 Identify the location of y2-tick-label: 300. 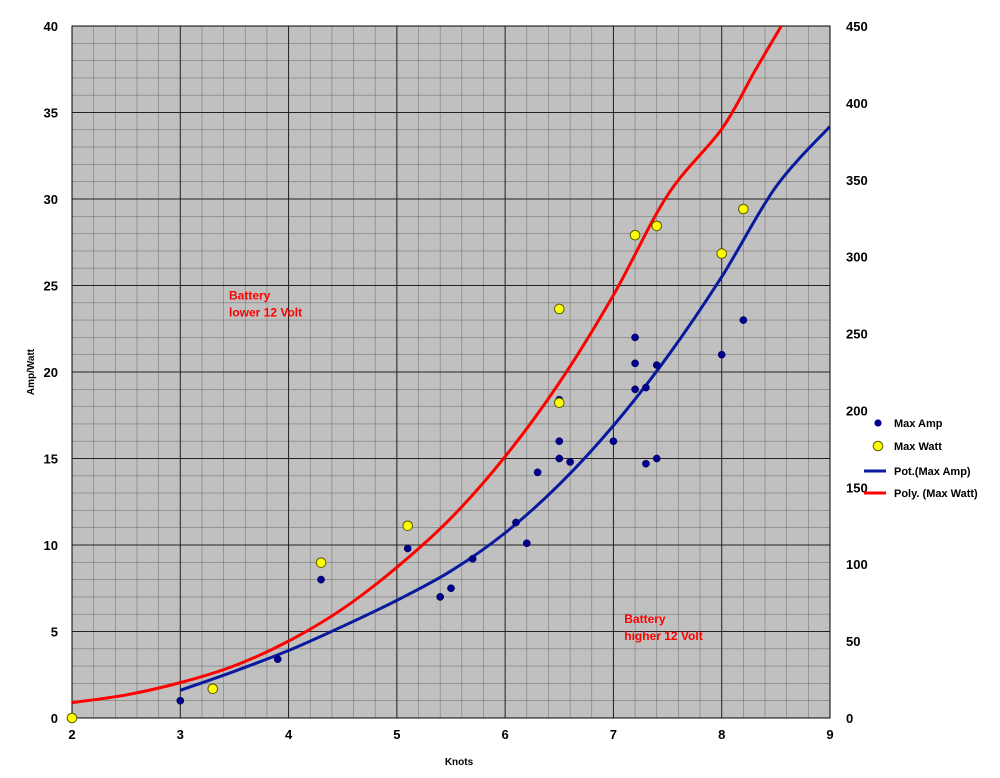
(857, 257).